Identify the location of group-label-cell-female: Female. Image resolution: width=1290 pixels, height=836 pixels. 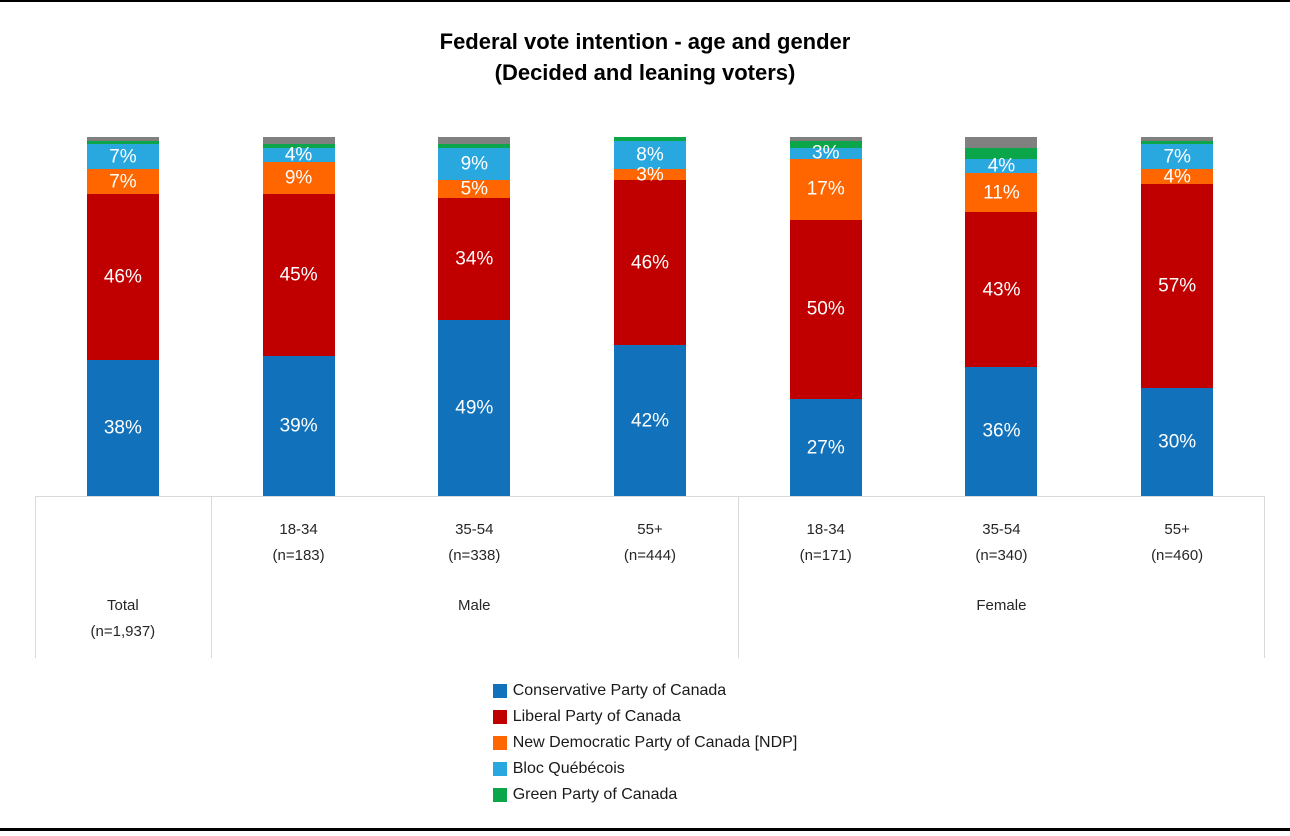
(1001, 624).